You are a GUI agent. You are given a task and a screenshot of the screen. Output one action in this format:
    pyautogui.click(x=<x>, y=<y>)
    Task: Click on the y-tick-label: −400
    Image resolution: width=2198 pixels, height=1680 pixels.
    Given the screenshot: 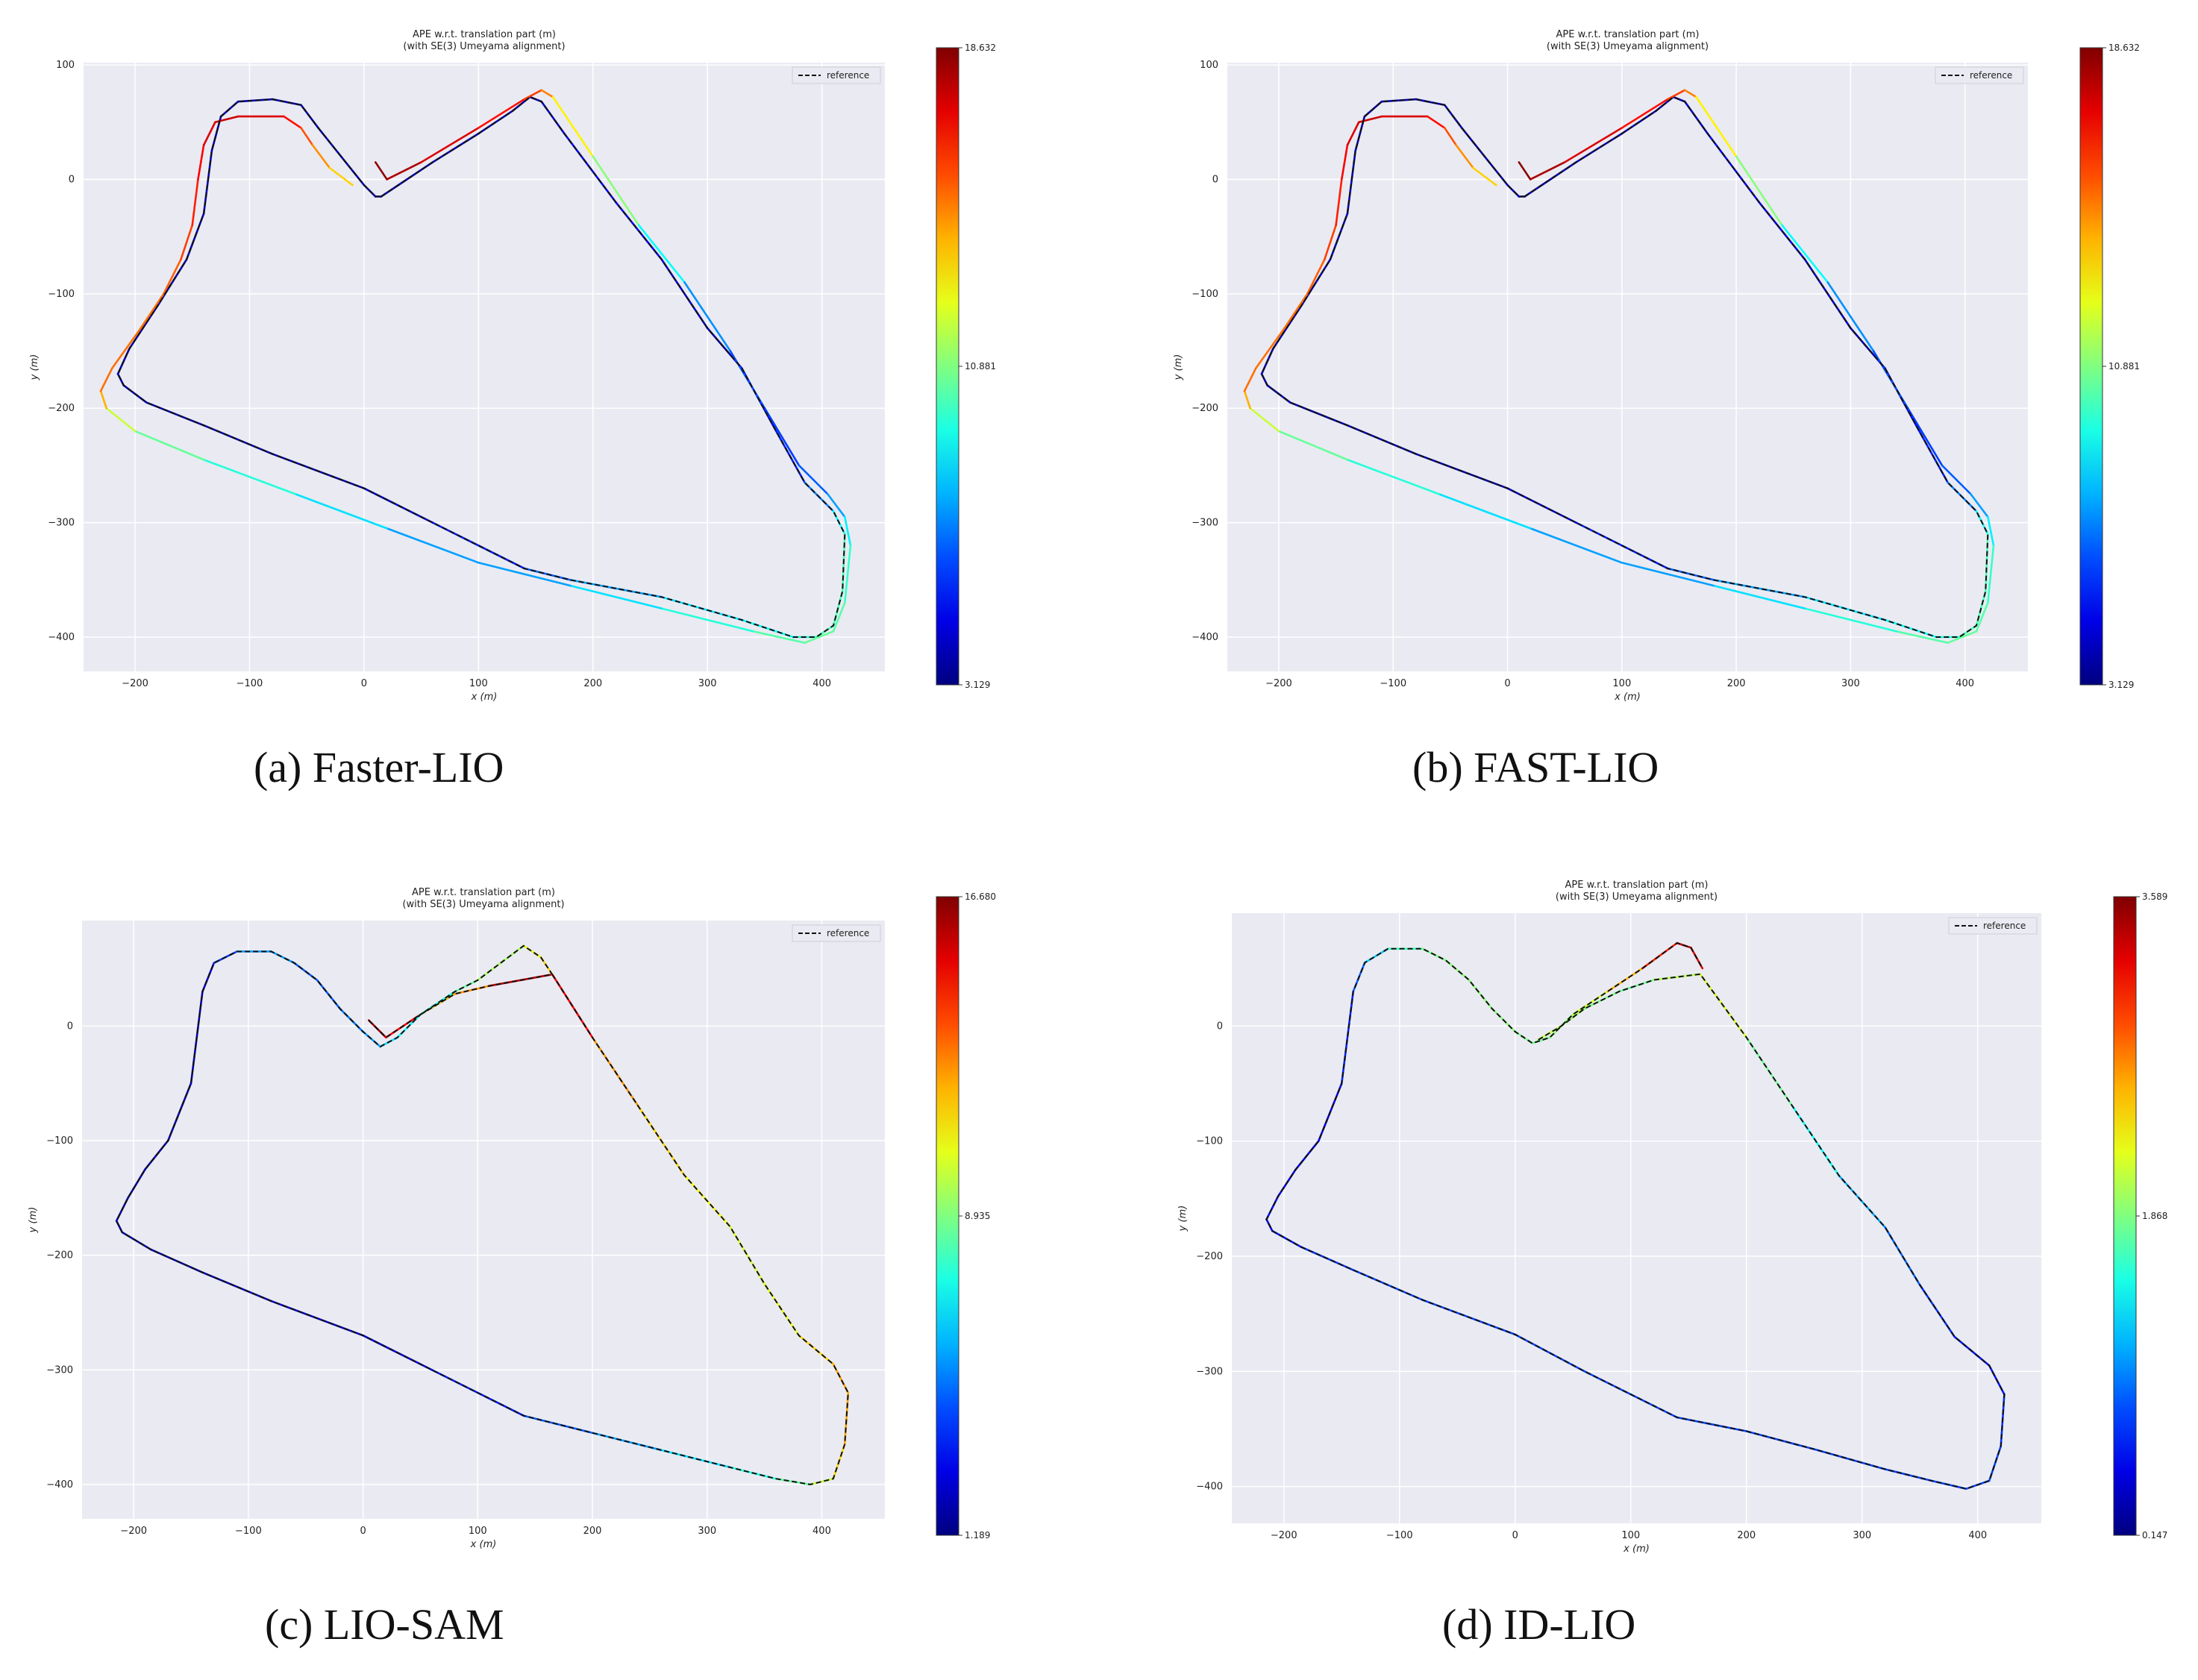 What is the action you would take?
    pyautogui.click(x=59, y=1485)
    